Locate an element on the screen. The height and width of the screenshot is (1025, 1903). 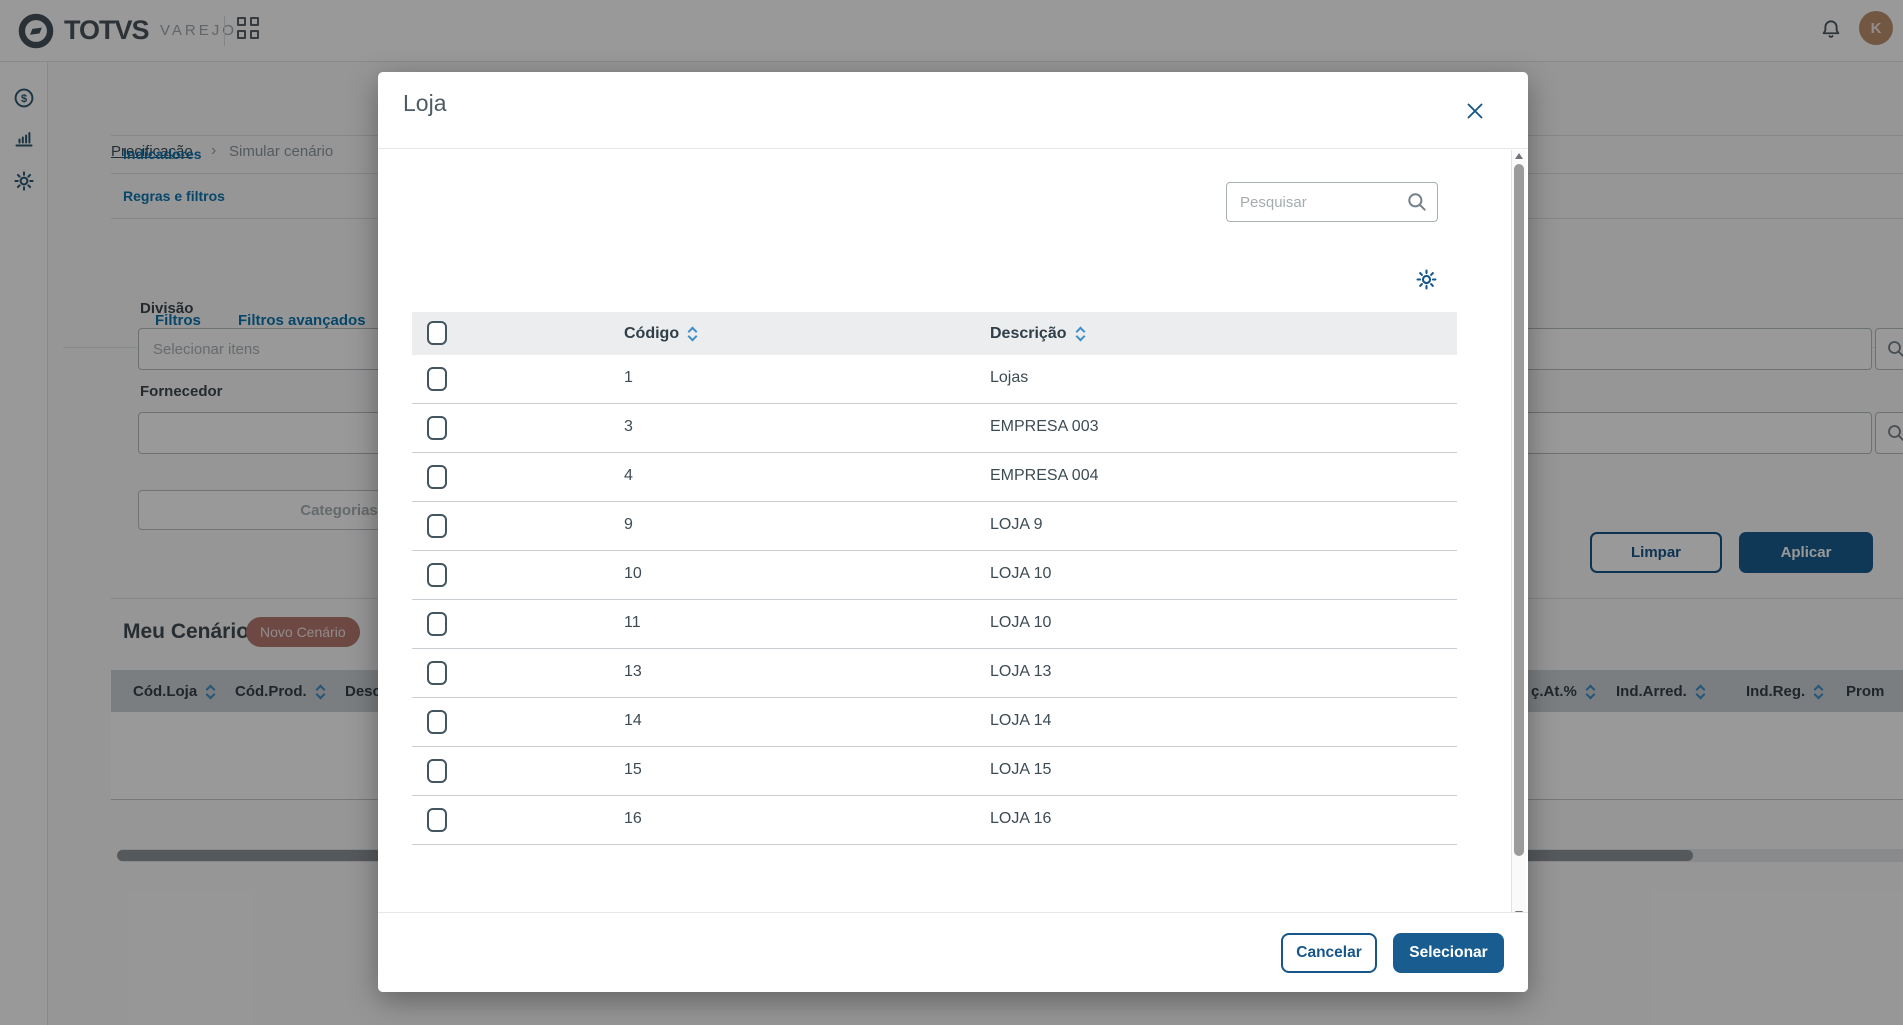
brand-product: VAREJO is located at coordinates (198, 30).